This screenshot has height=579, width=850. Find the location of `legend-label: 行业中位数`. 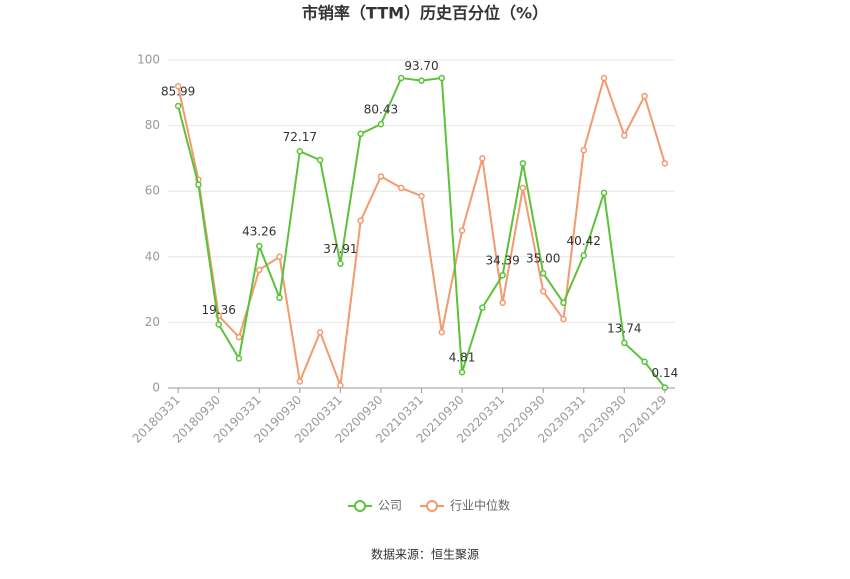

legend-label: 行业中位数 is located at coordinates (480, 505).